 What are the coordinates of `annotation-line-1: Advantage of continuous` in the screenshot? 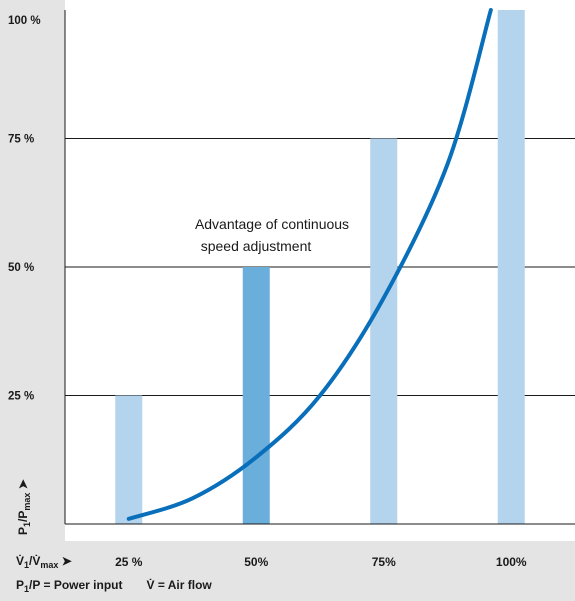 It's located at (272, 224).